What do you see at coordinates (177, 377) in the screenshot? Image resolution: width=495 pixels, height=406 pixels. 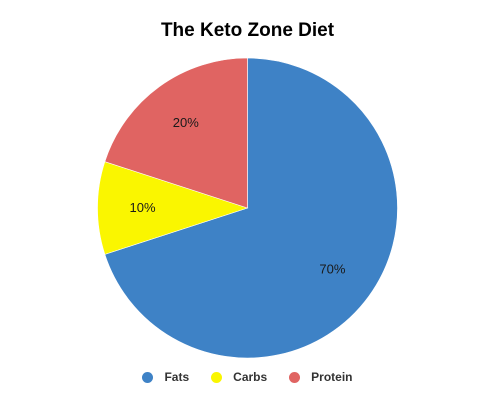 I see `legend-label-fats: Fats` at bounding box center [177, 377].